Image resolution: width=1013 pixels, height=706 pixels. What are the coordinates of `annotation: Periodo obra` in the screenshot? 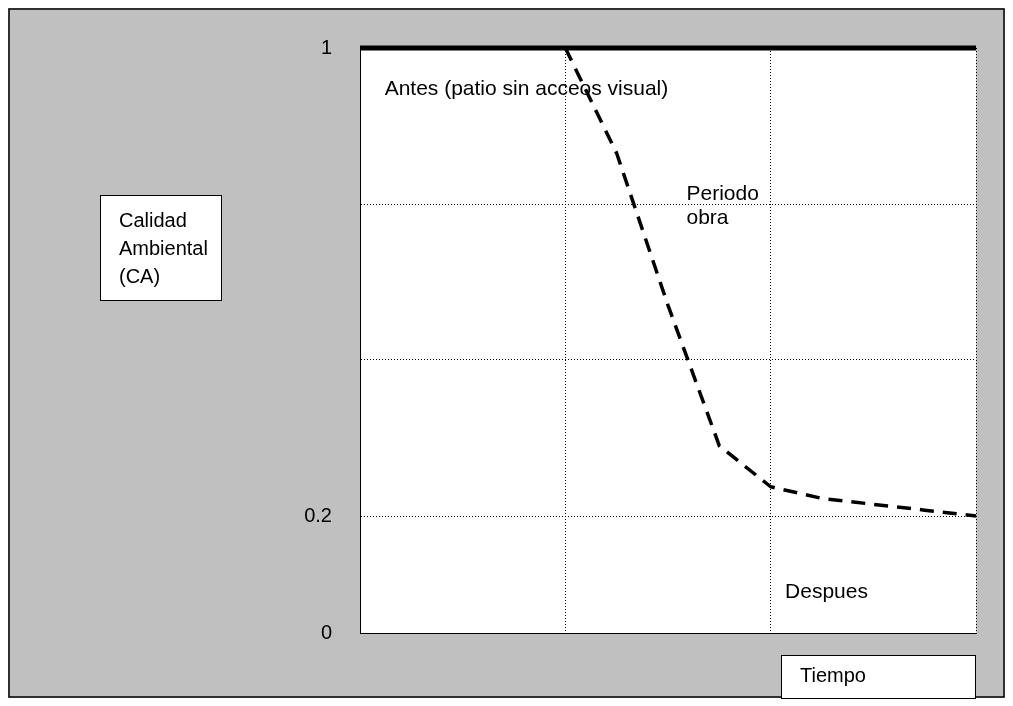 It's located at (722, 204).